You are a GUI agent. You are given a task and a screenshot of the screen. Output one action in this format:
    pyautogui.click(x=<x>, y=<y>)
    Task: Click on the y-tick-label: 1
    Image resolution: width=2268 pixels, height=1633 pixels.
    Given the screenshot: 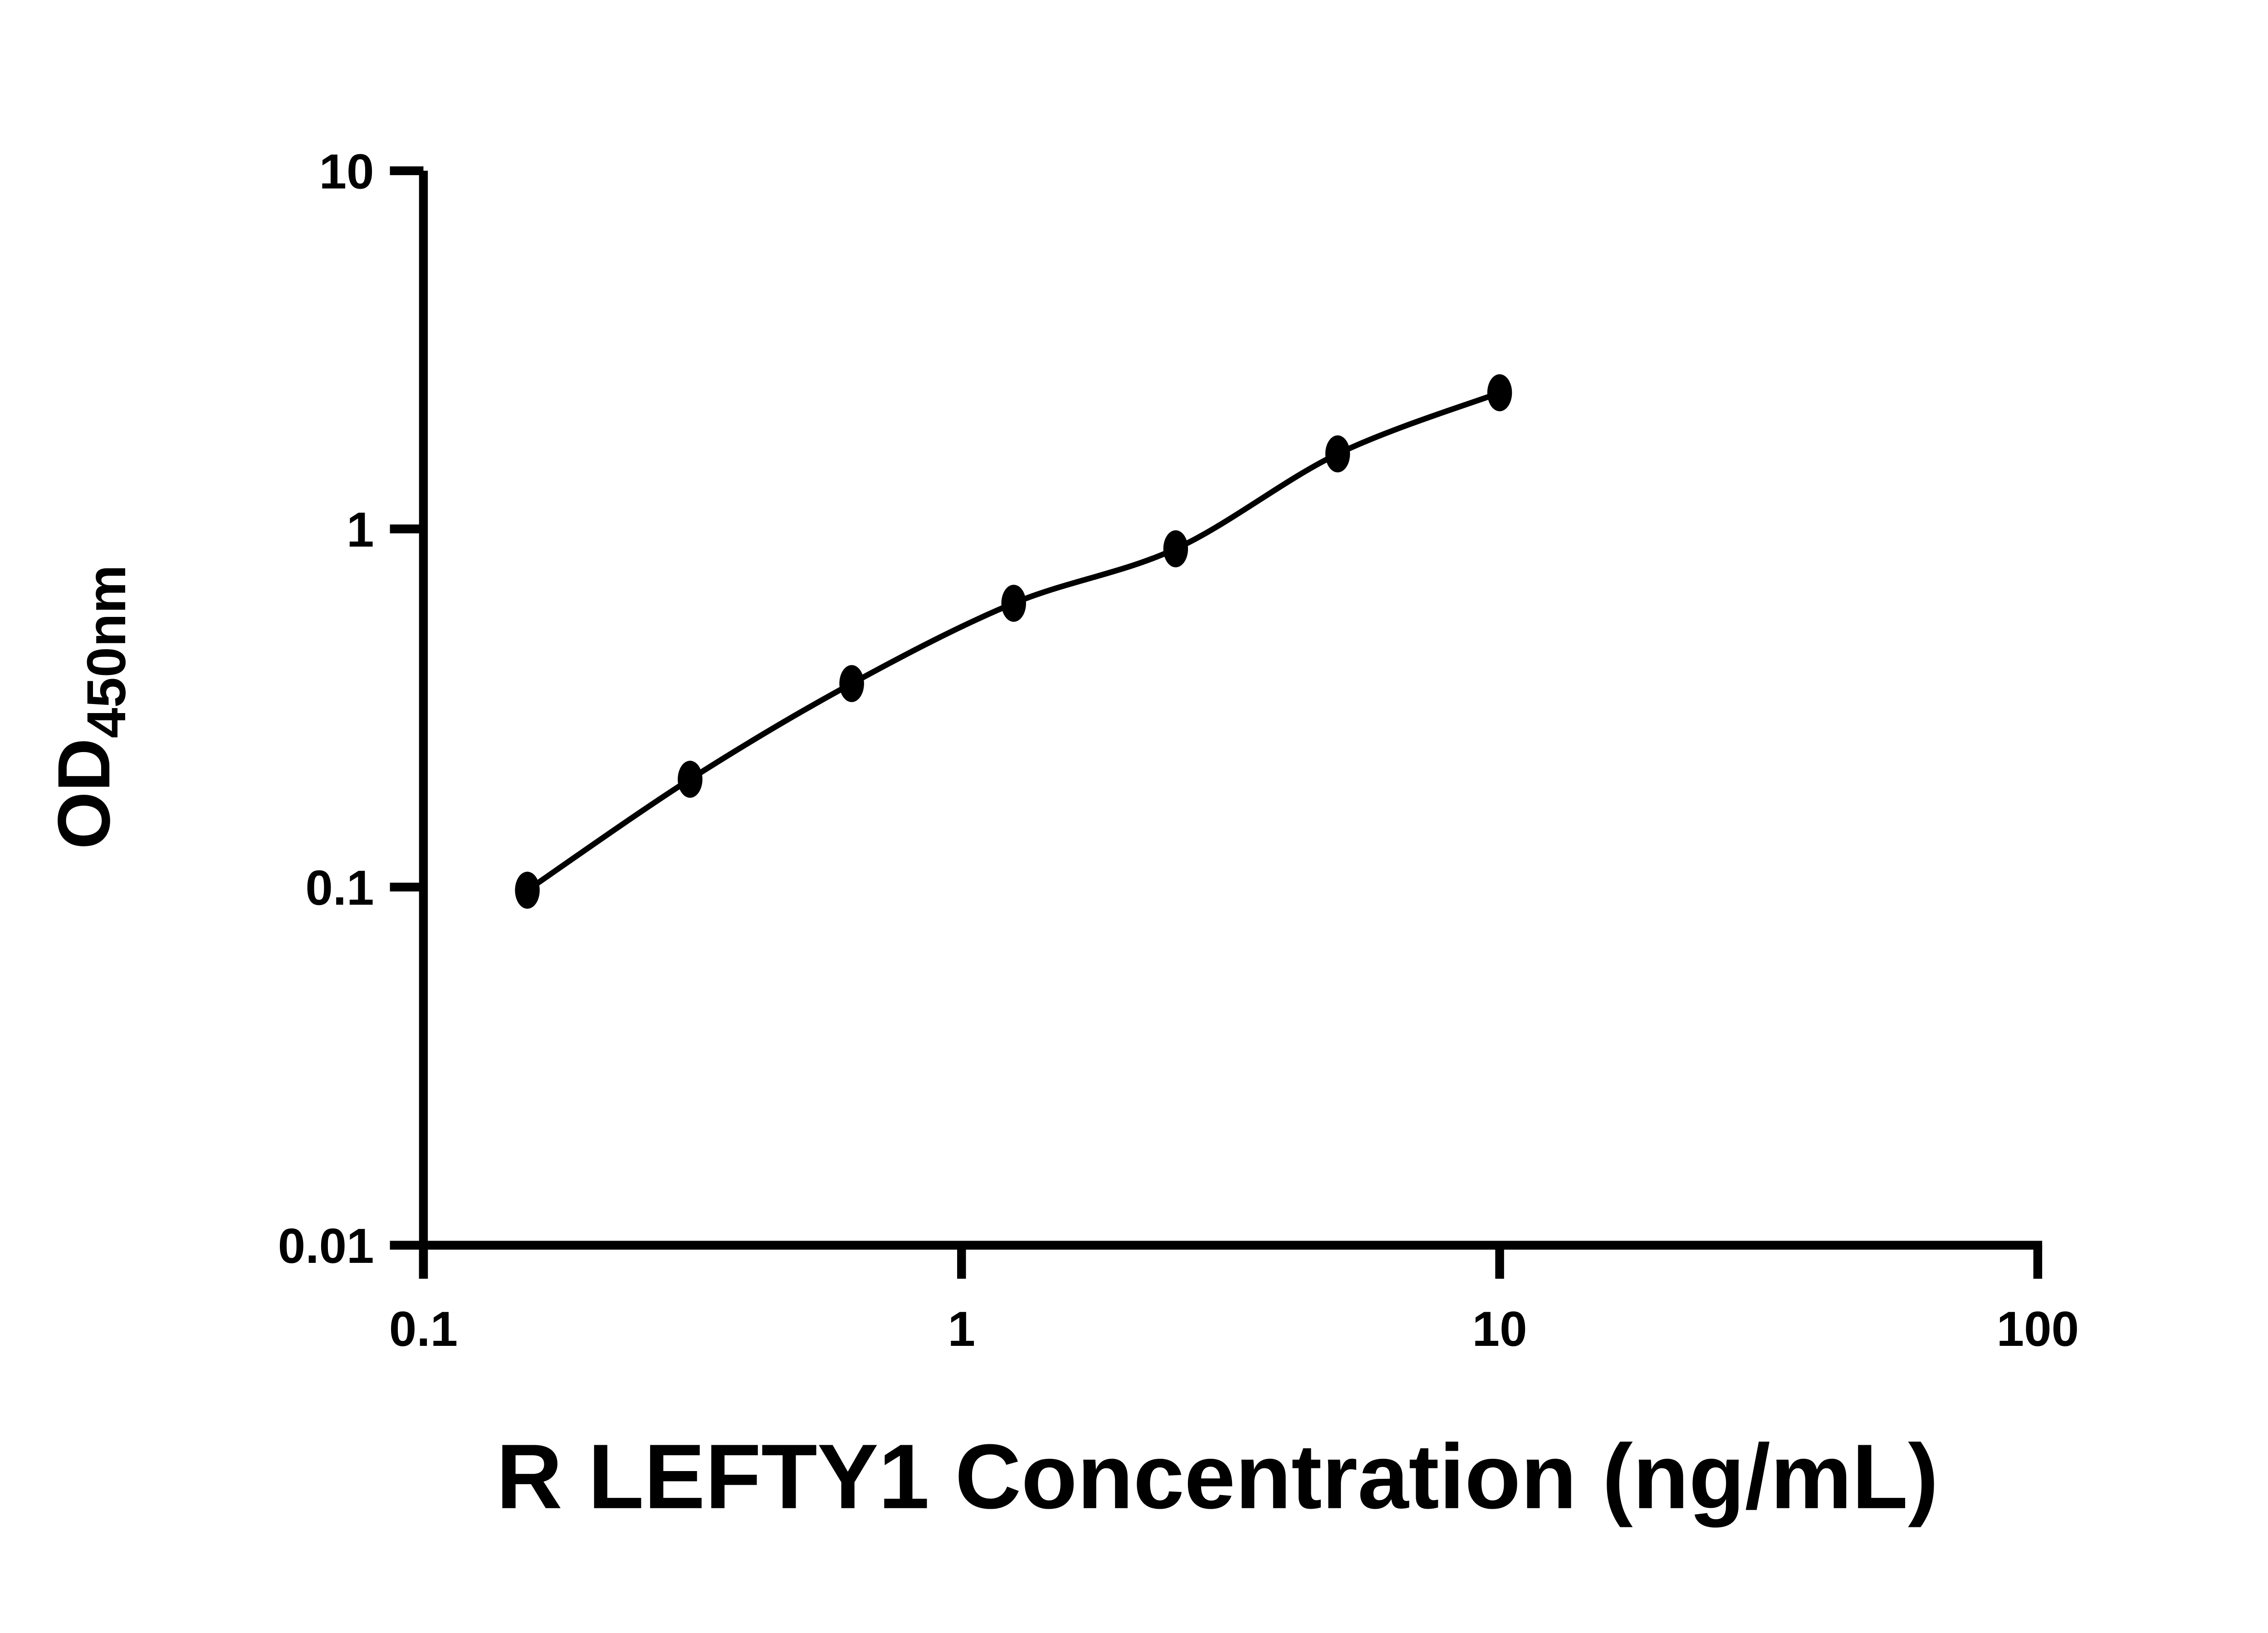 What is the action you would take?
    pyautogui.click(x=360, y=529)
    